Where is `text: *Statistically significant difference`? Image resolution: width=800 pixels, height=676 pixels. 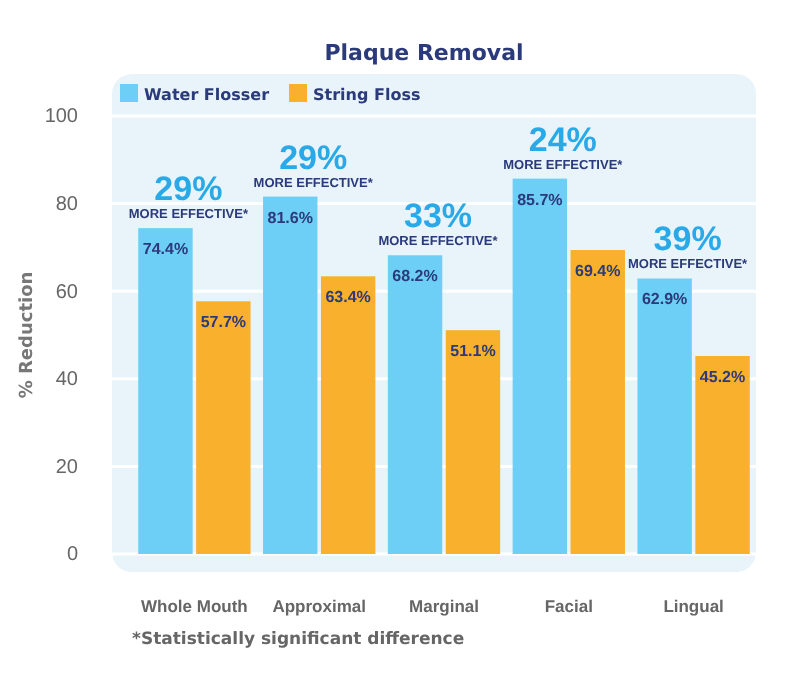 text: *Statistically significant difference is located at coordinates (298, 640).